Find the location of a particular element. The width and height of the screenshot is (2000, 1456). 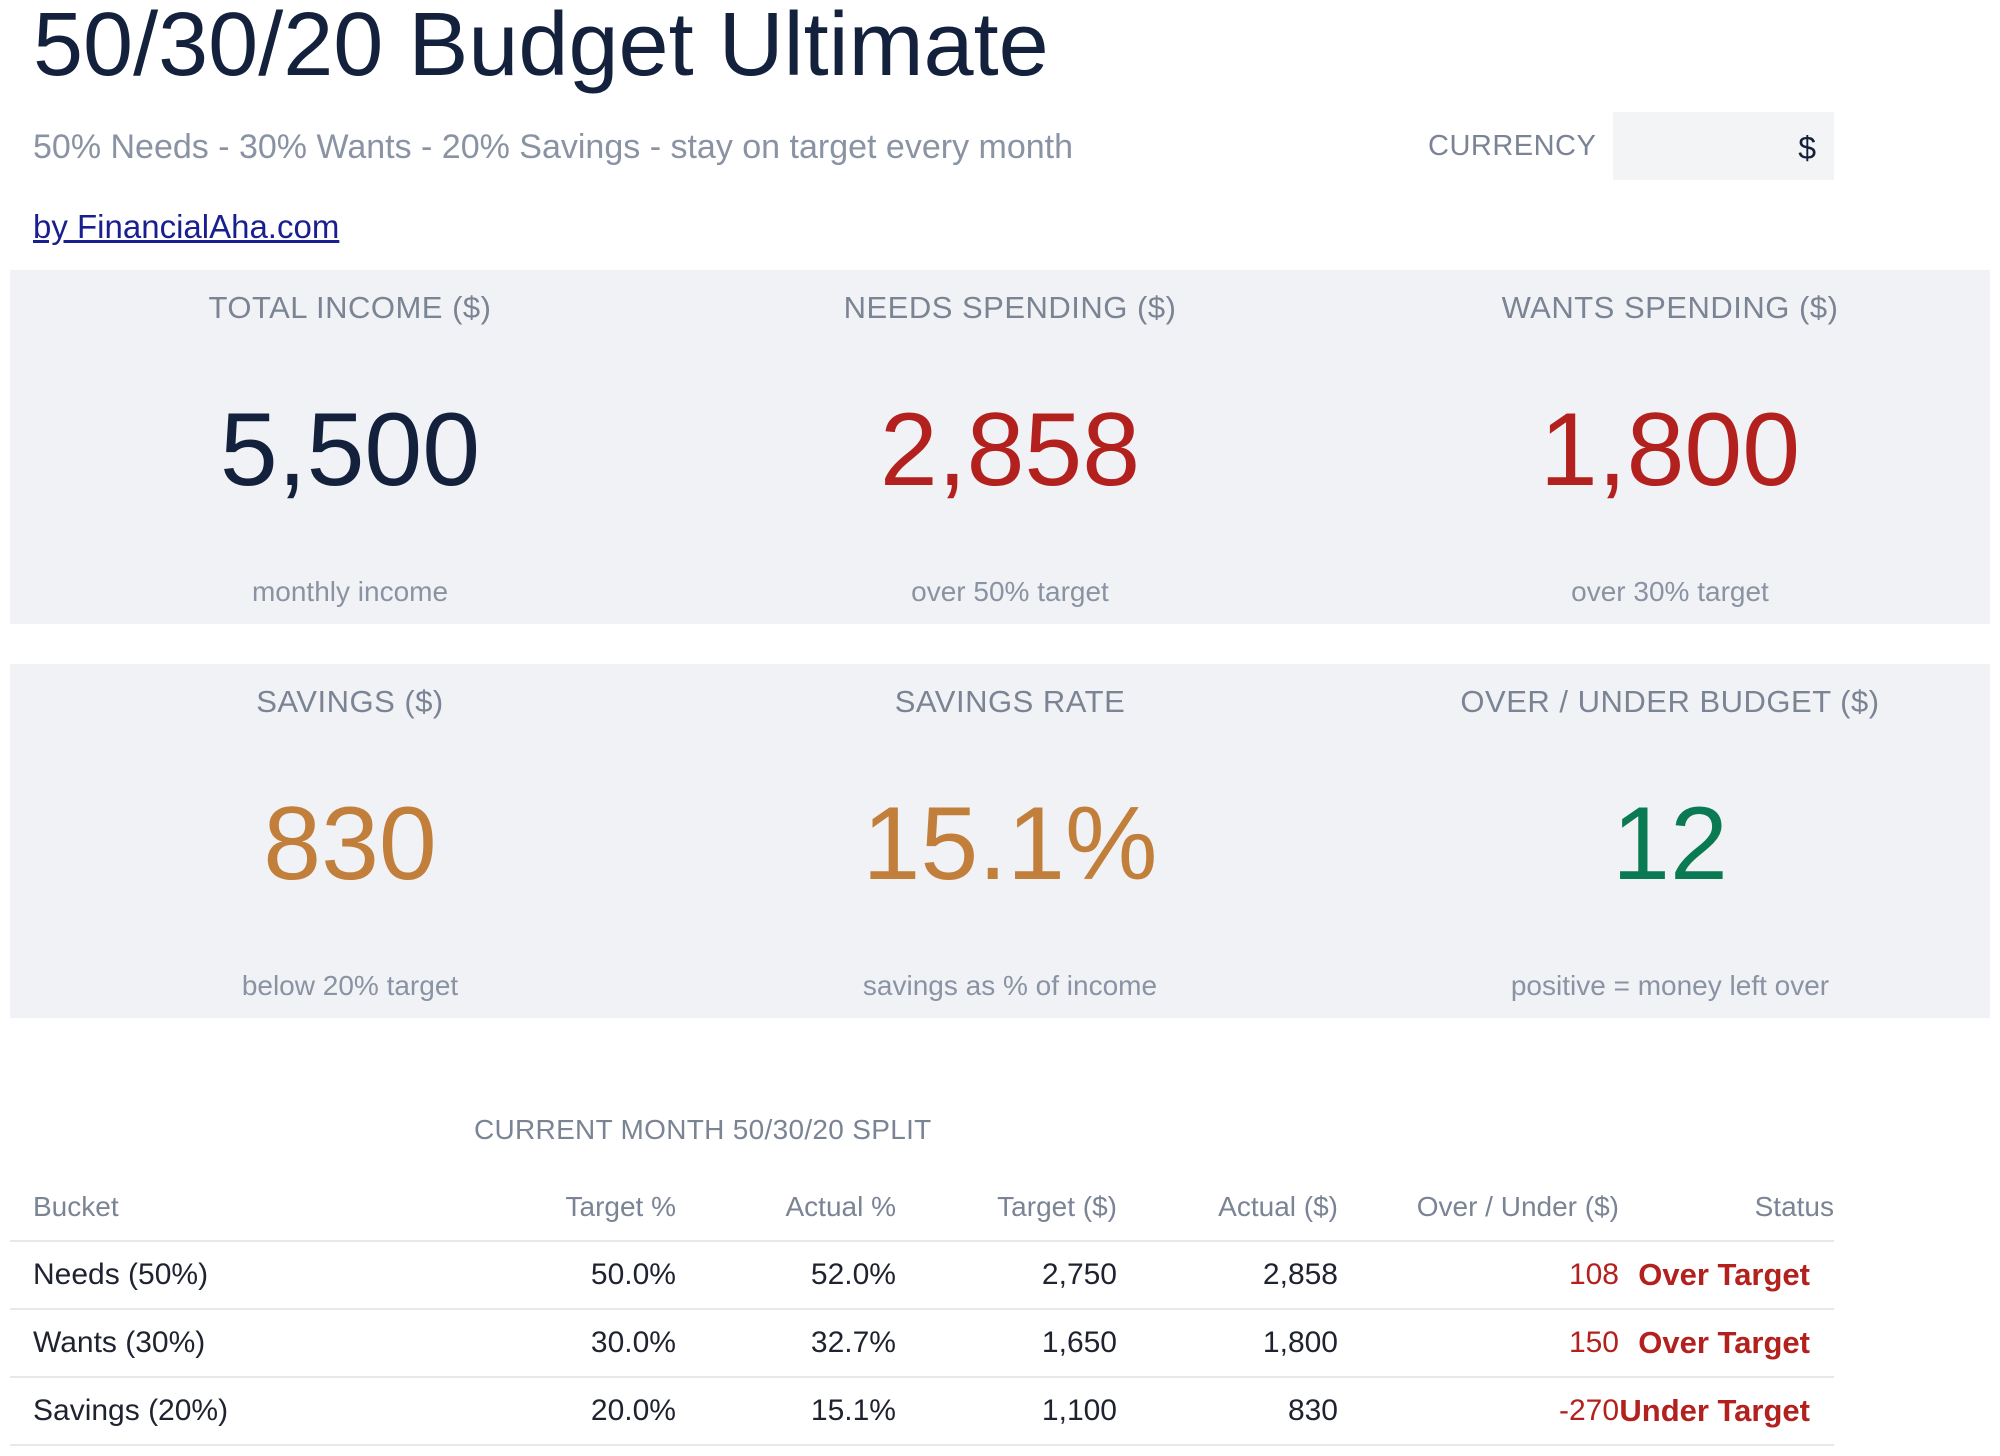

kpi-value: 5,500 is located at coordinates (350, 450).